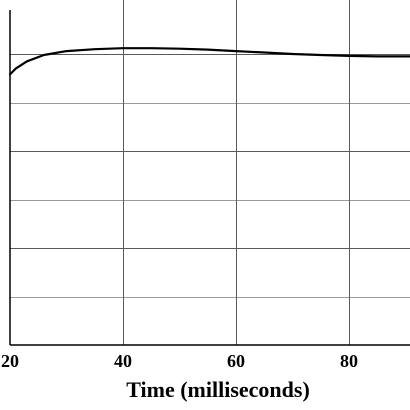 The image size is (410, 410). What do you see at coordinates (218, 389) in the screenshot?
I see `x-axis-title: Time (milliseconds)` at bounding box center [218, 389].